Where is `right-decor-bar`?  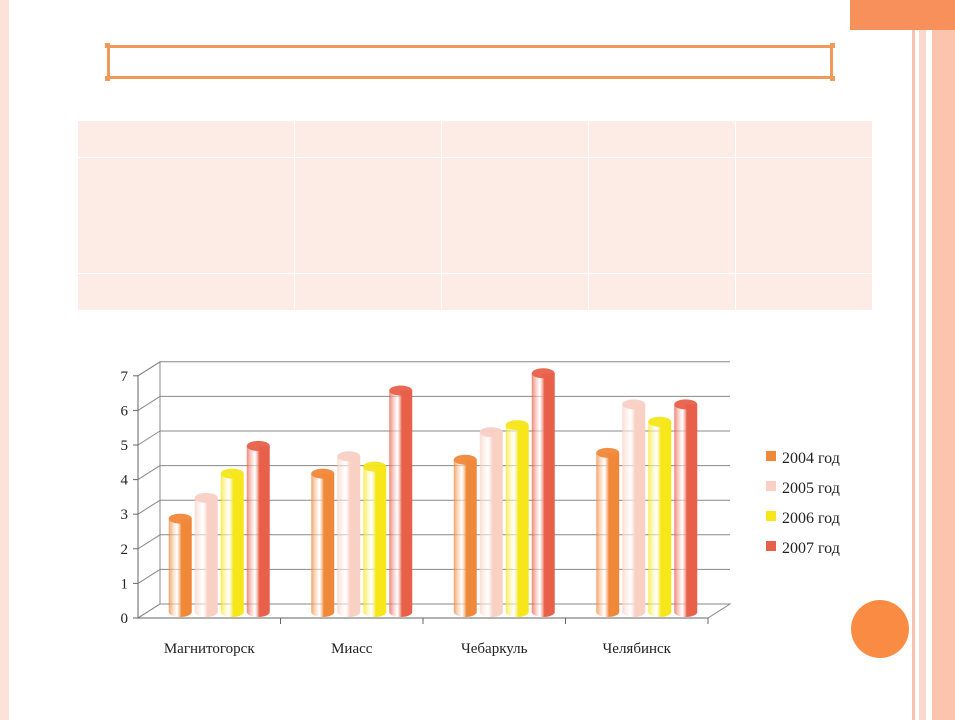 right-decor-bar is located at coordinates (943, 375).